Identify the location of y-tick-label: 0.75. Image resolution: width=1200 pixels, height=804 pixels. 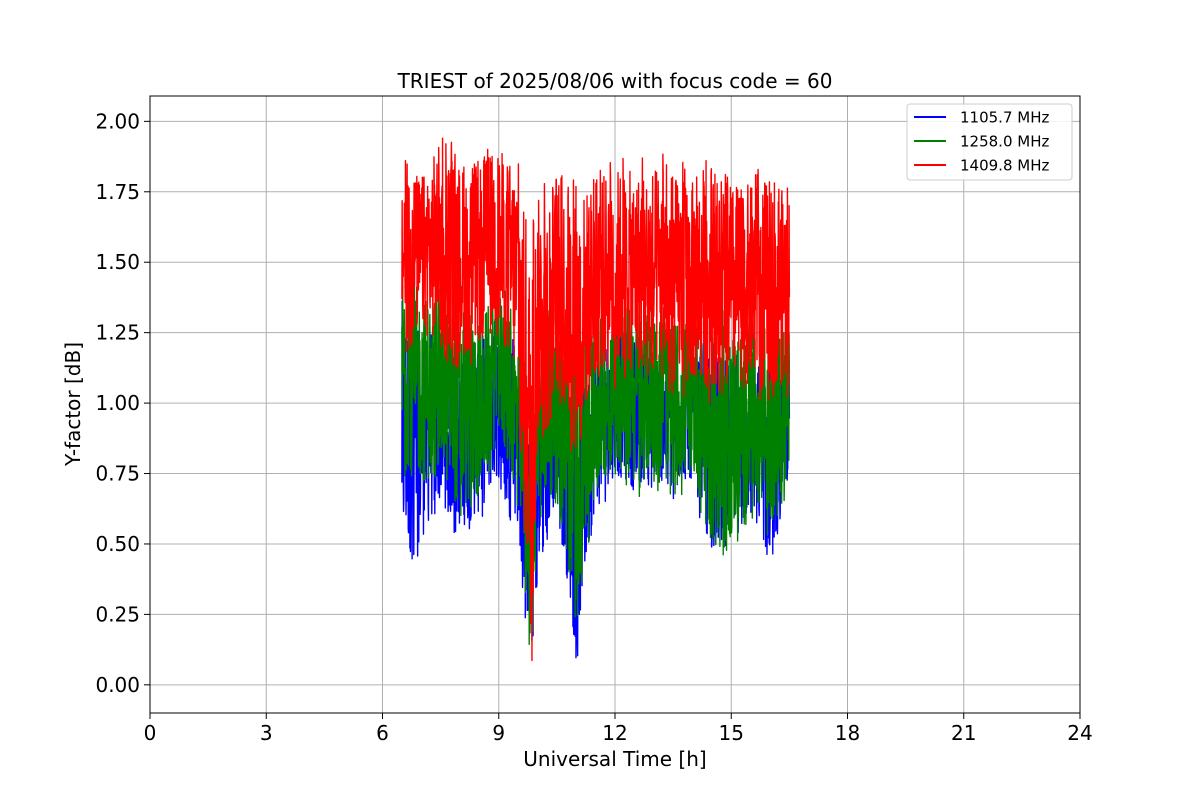
(117, 474).